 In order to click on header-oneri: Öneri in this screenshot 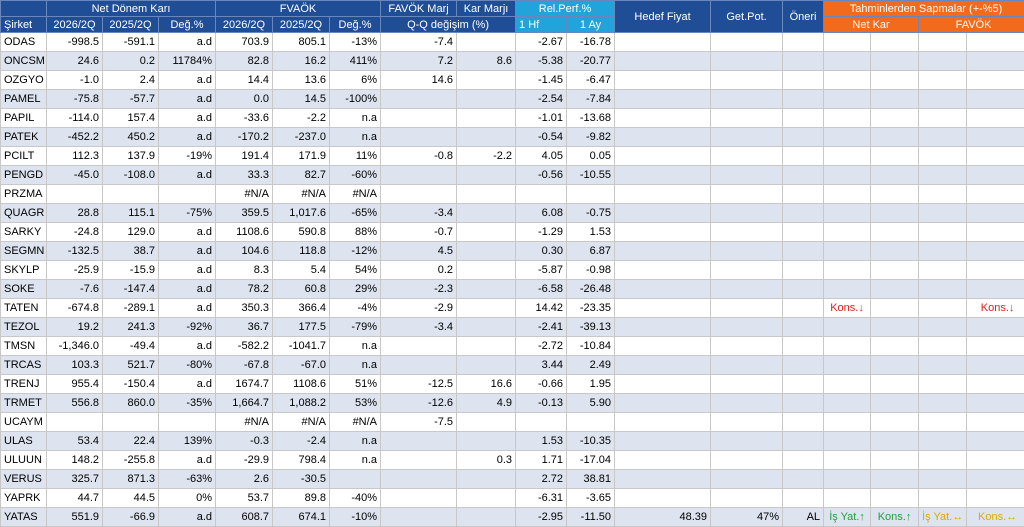, I will do `click(803, 17)`.